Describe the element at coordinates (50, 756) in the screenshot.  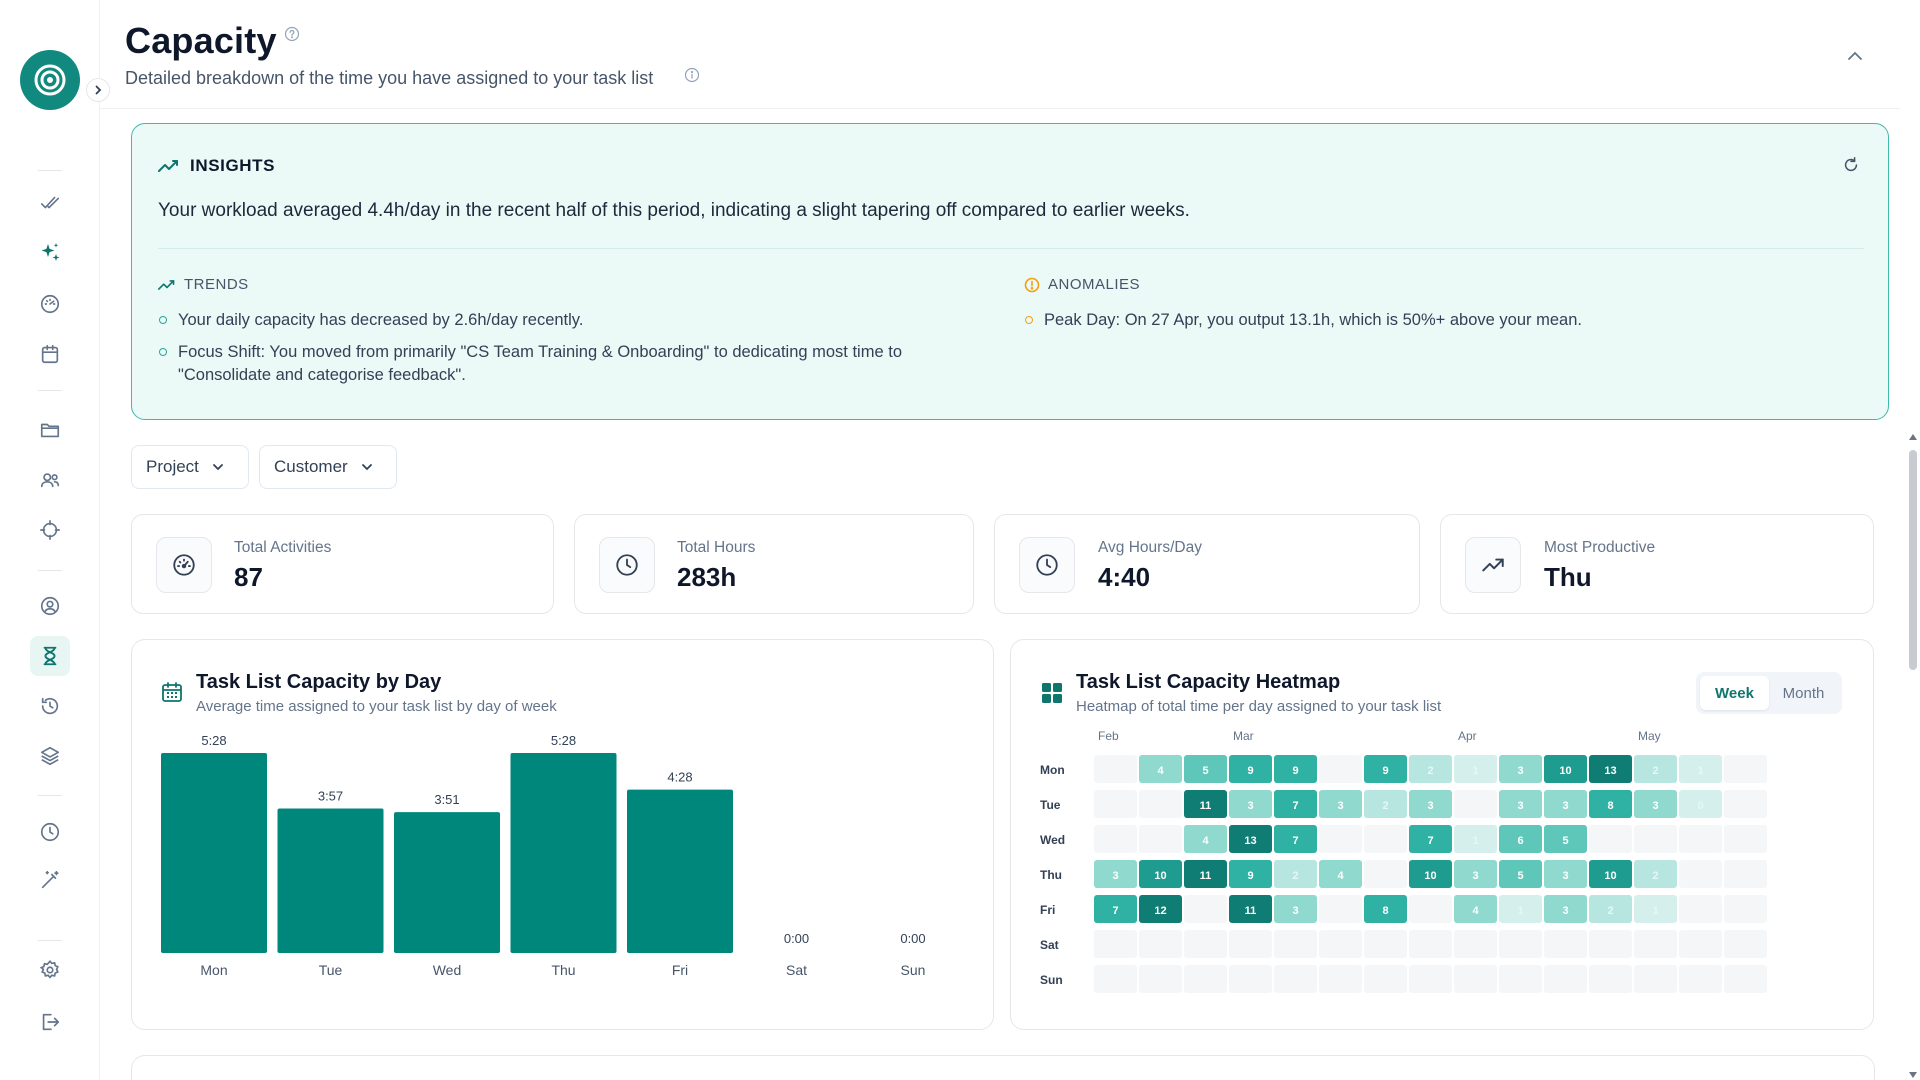
I see `sidebar-item-layers` at that location.